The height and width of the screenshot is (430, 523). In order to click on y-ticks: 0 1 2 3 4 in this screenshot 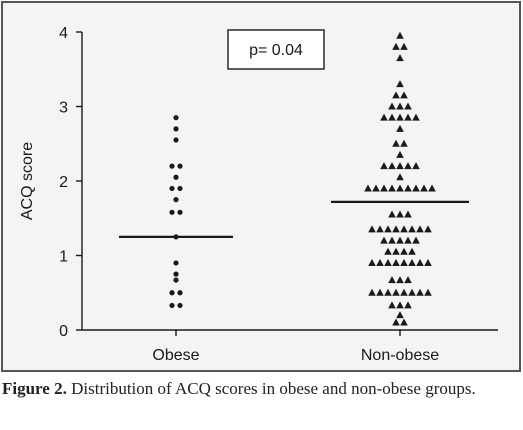, I will do `click(70, 182)`.